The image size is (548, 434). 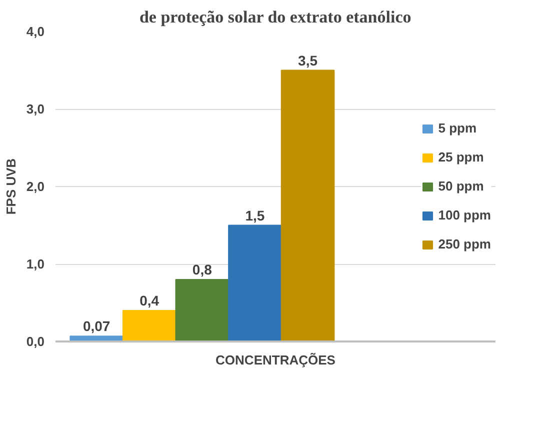 I want to click on y-tick-label: 0,0, so click(x=35, y=341).